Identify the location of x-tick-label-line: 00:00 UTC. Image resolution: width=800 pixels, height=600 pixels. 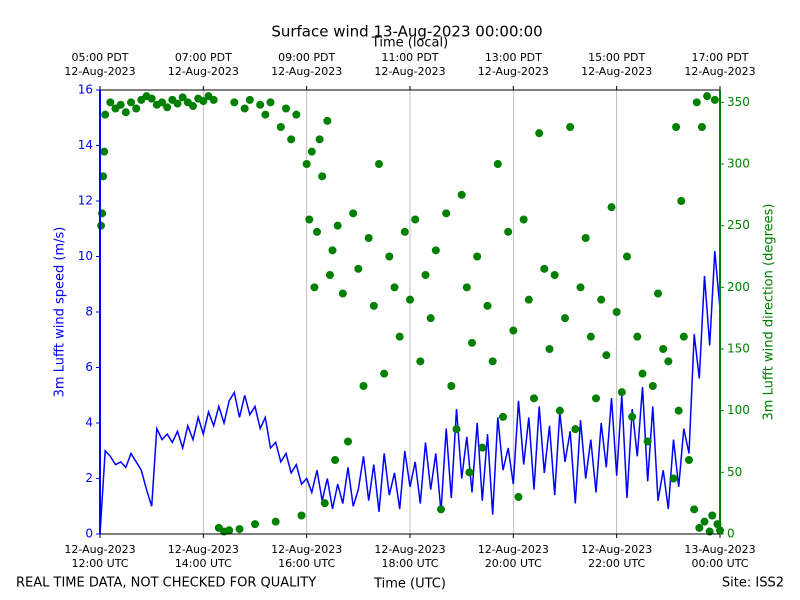
(719, 563).